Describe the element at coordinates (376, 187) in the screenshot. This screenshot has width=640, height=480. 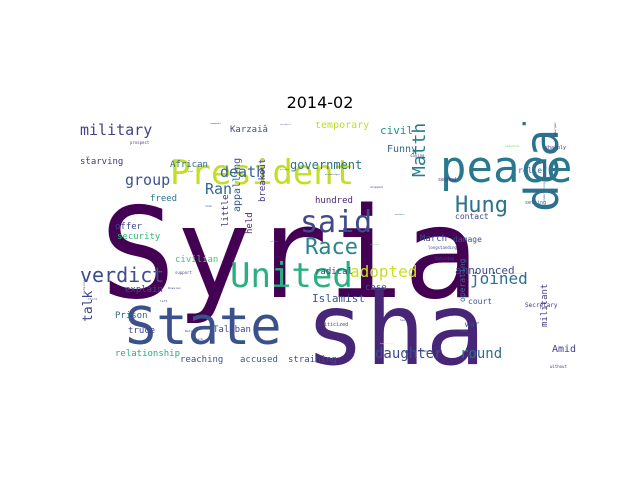
I see `cloud-word: dropped` at that location.